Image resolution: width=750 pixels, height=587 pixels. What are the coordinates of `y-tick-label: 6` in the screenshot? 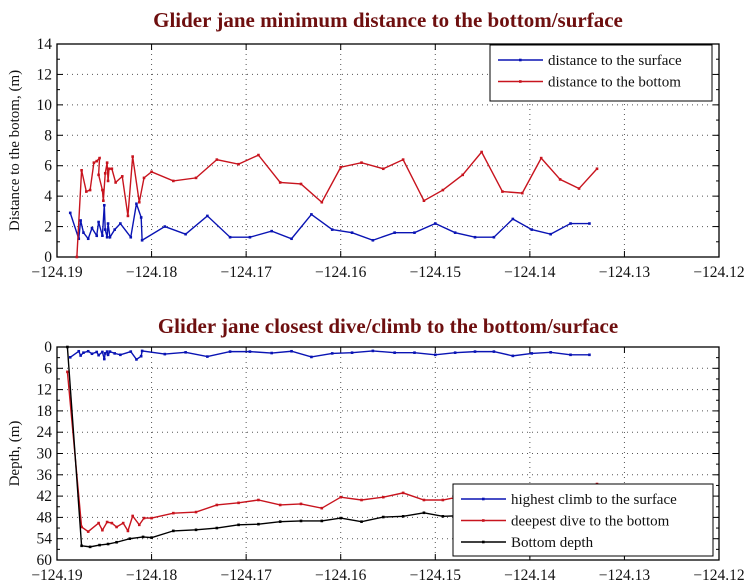 It's located at (48, 368).